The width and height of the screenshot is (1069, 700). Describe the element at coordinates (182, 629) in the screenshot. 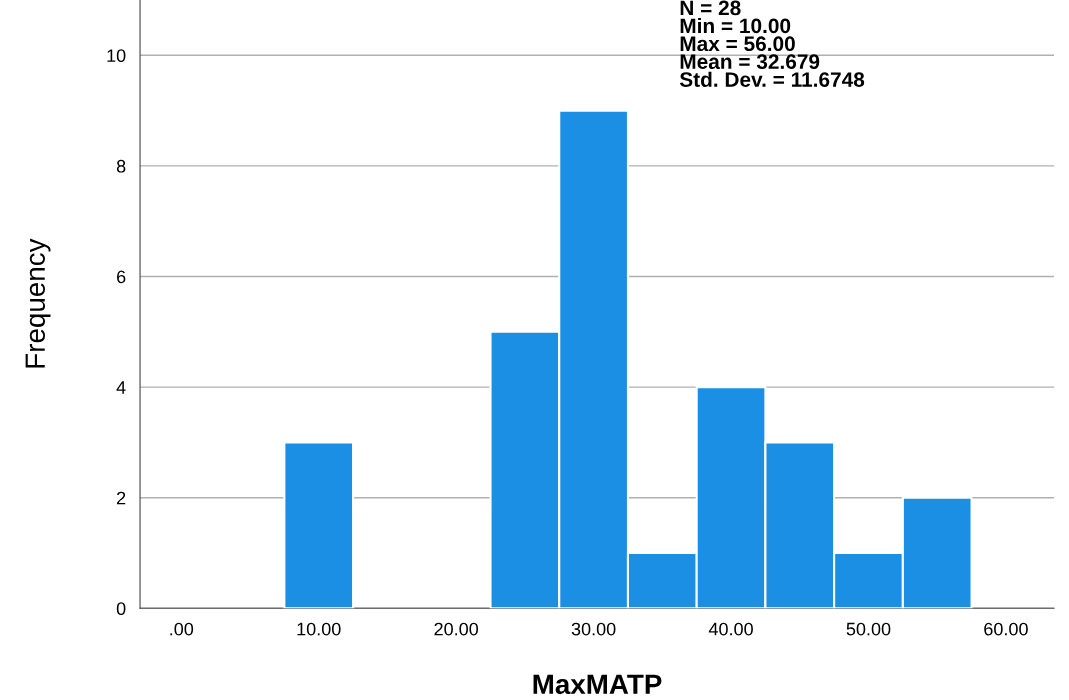

I see `x-tick-label: .00` at that location.